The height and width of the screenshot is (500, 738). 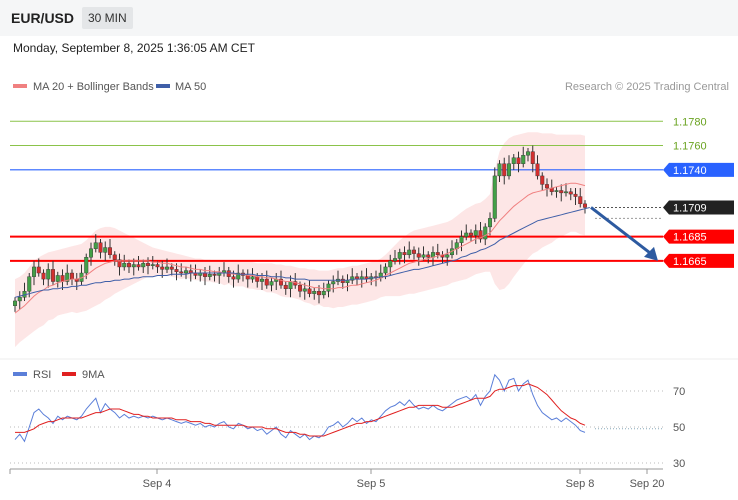 What do you see at coordinates (134, 48) in the screenshot?
I see `timestamp: Monday, September 8, 2025 1:36:05 AM CET` at bounding box center [134, 48].